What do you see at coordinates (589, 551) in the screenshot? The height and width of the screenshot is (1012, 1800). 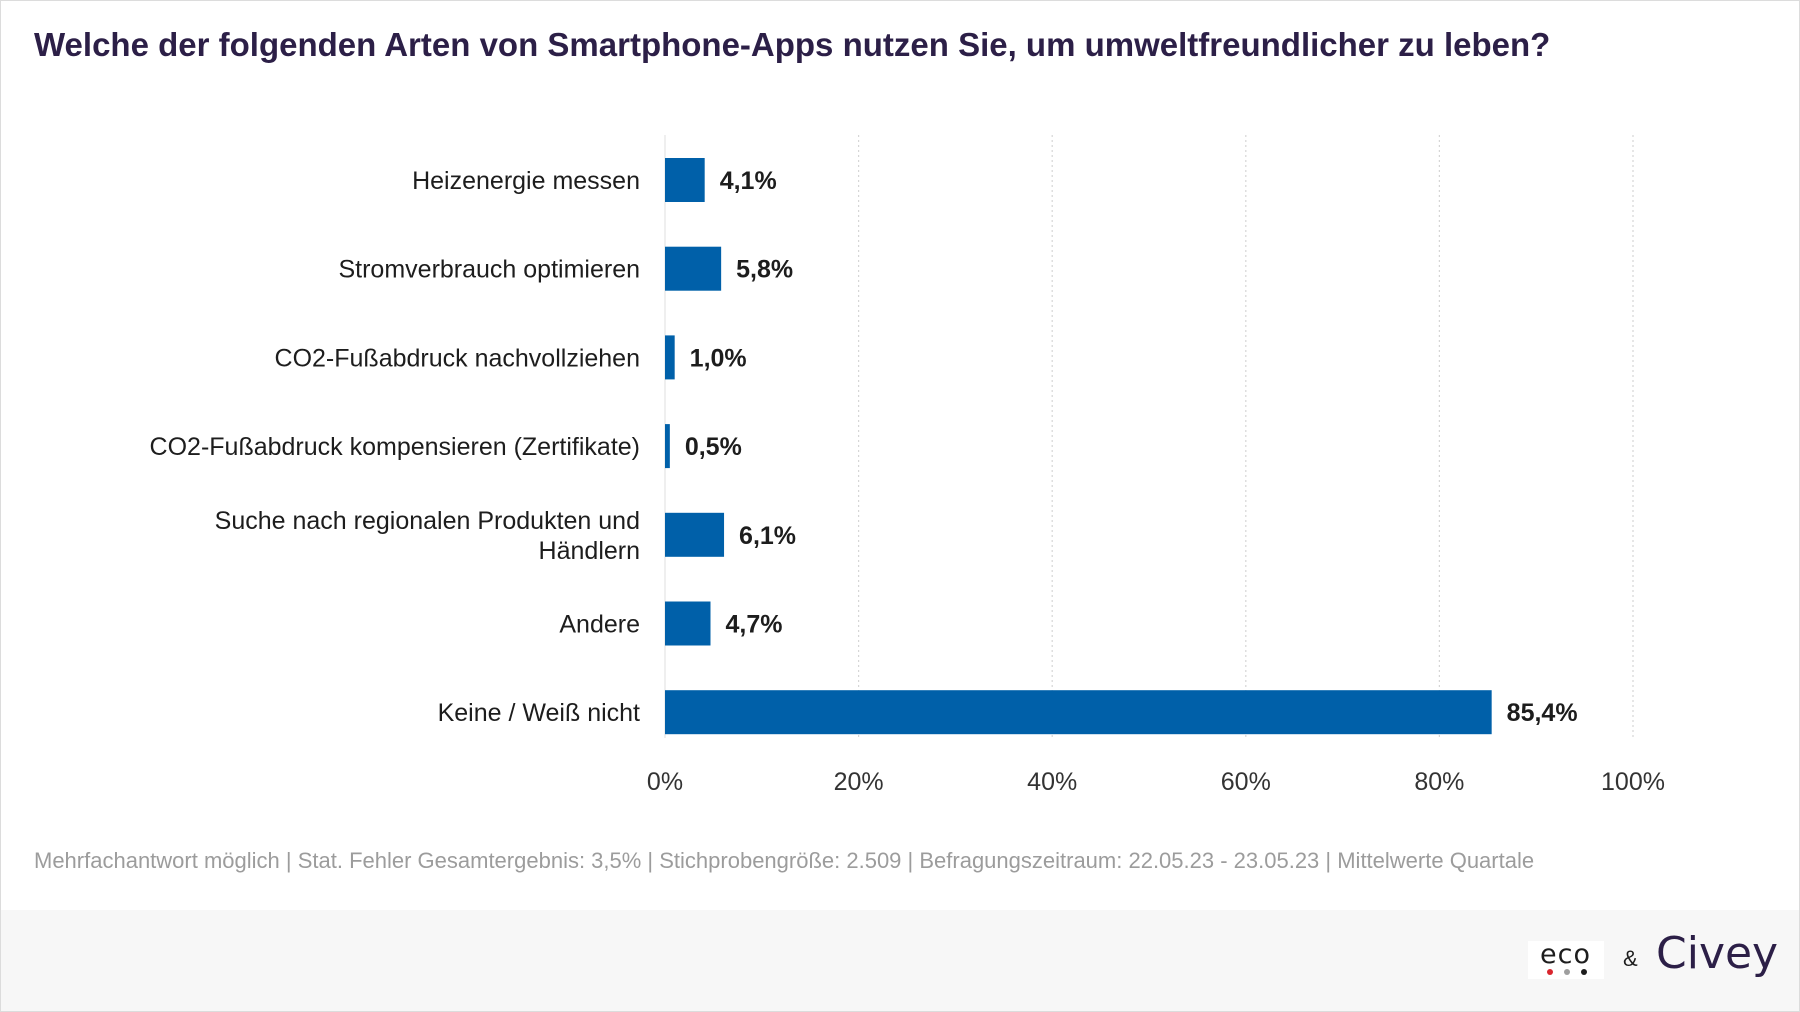 I see `category-label: Händlern` at bounding box center [589, 551].